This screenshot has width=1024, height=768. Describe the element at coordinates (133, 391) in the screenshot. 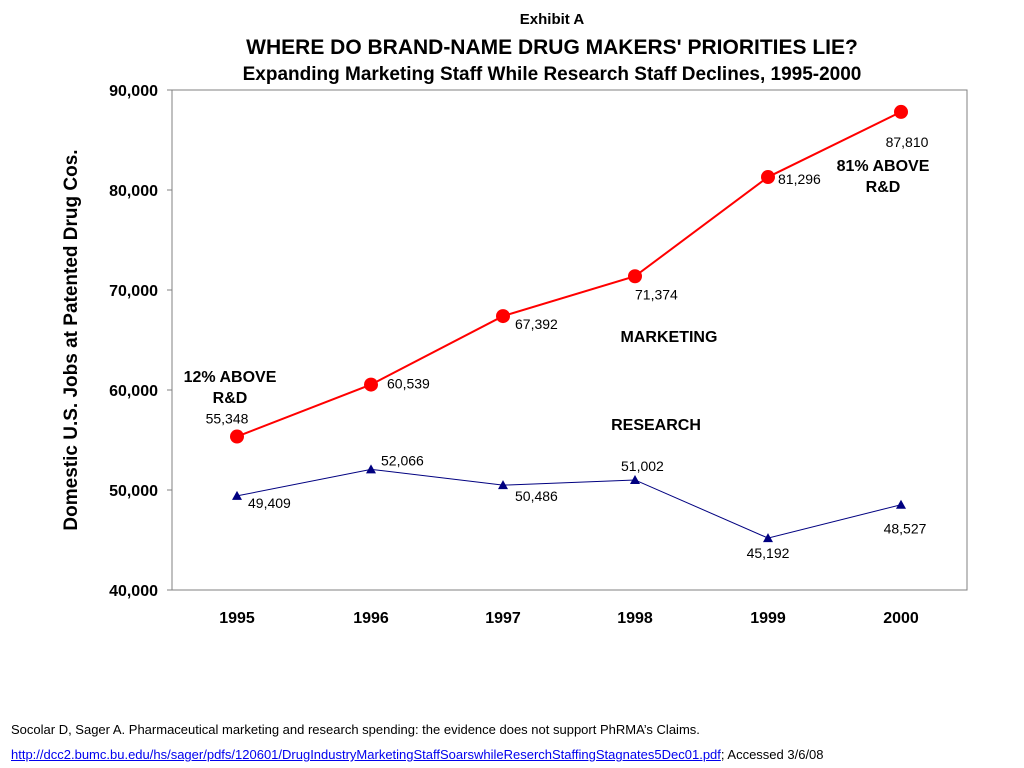

I see `y-tick-label: 60,000` at that location.